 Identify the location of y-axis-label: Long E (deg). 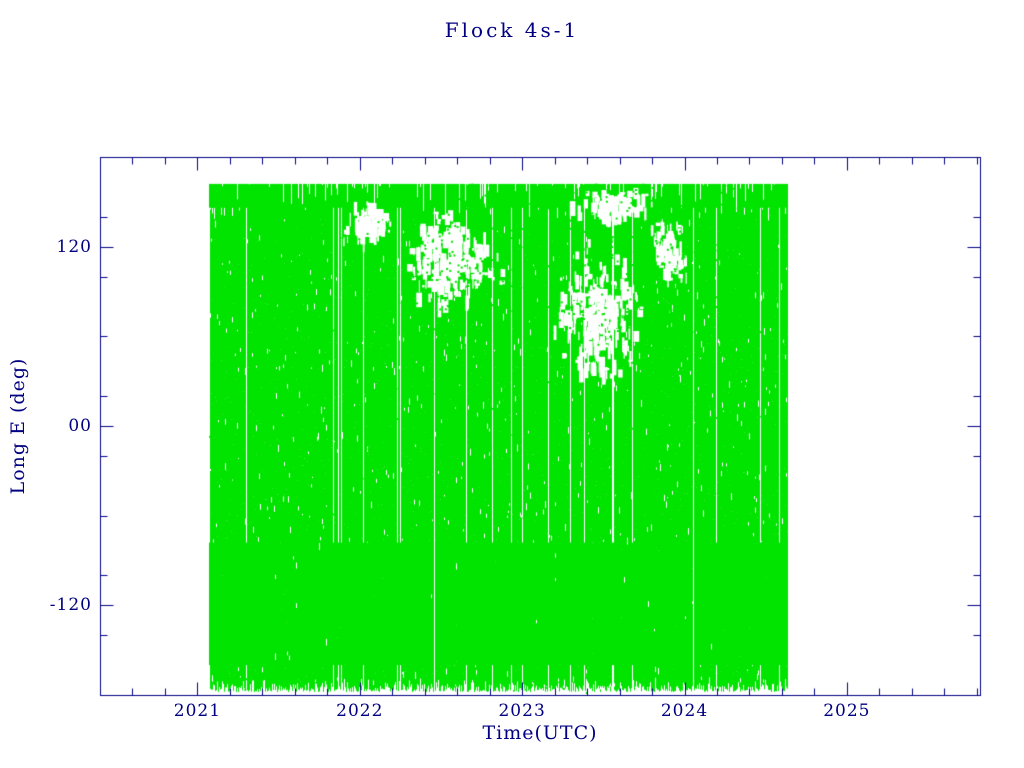
(18, 426).